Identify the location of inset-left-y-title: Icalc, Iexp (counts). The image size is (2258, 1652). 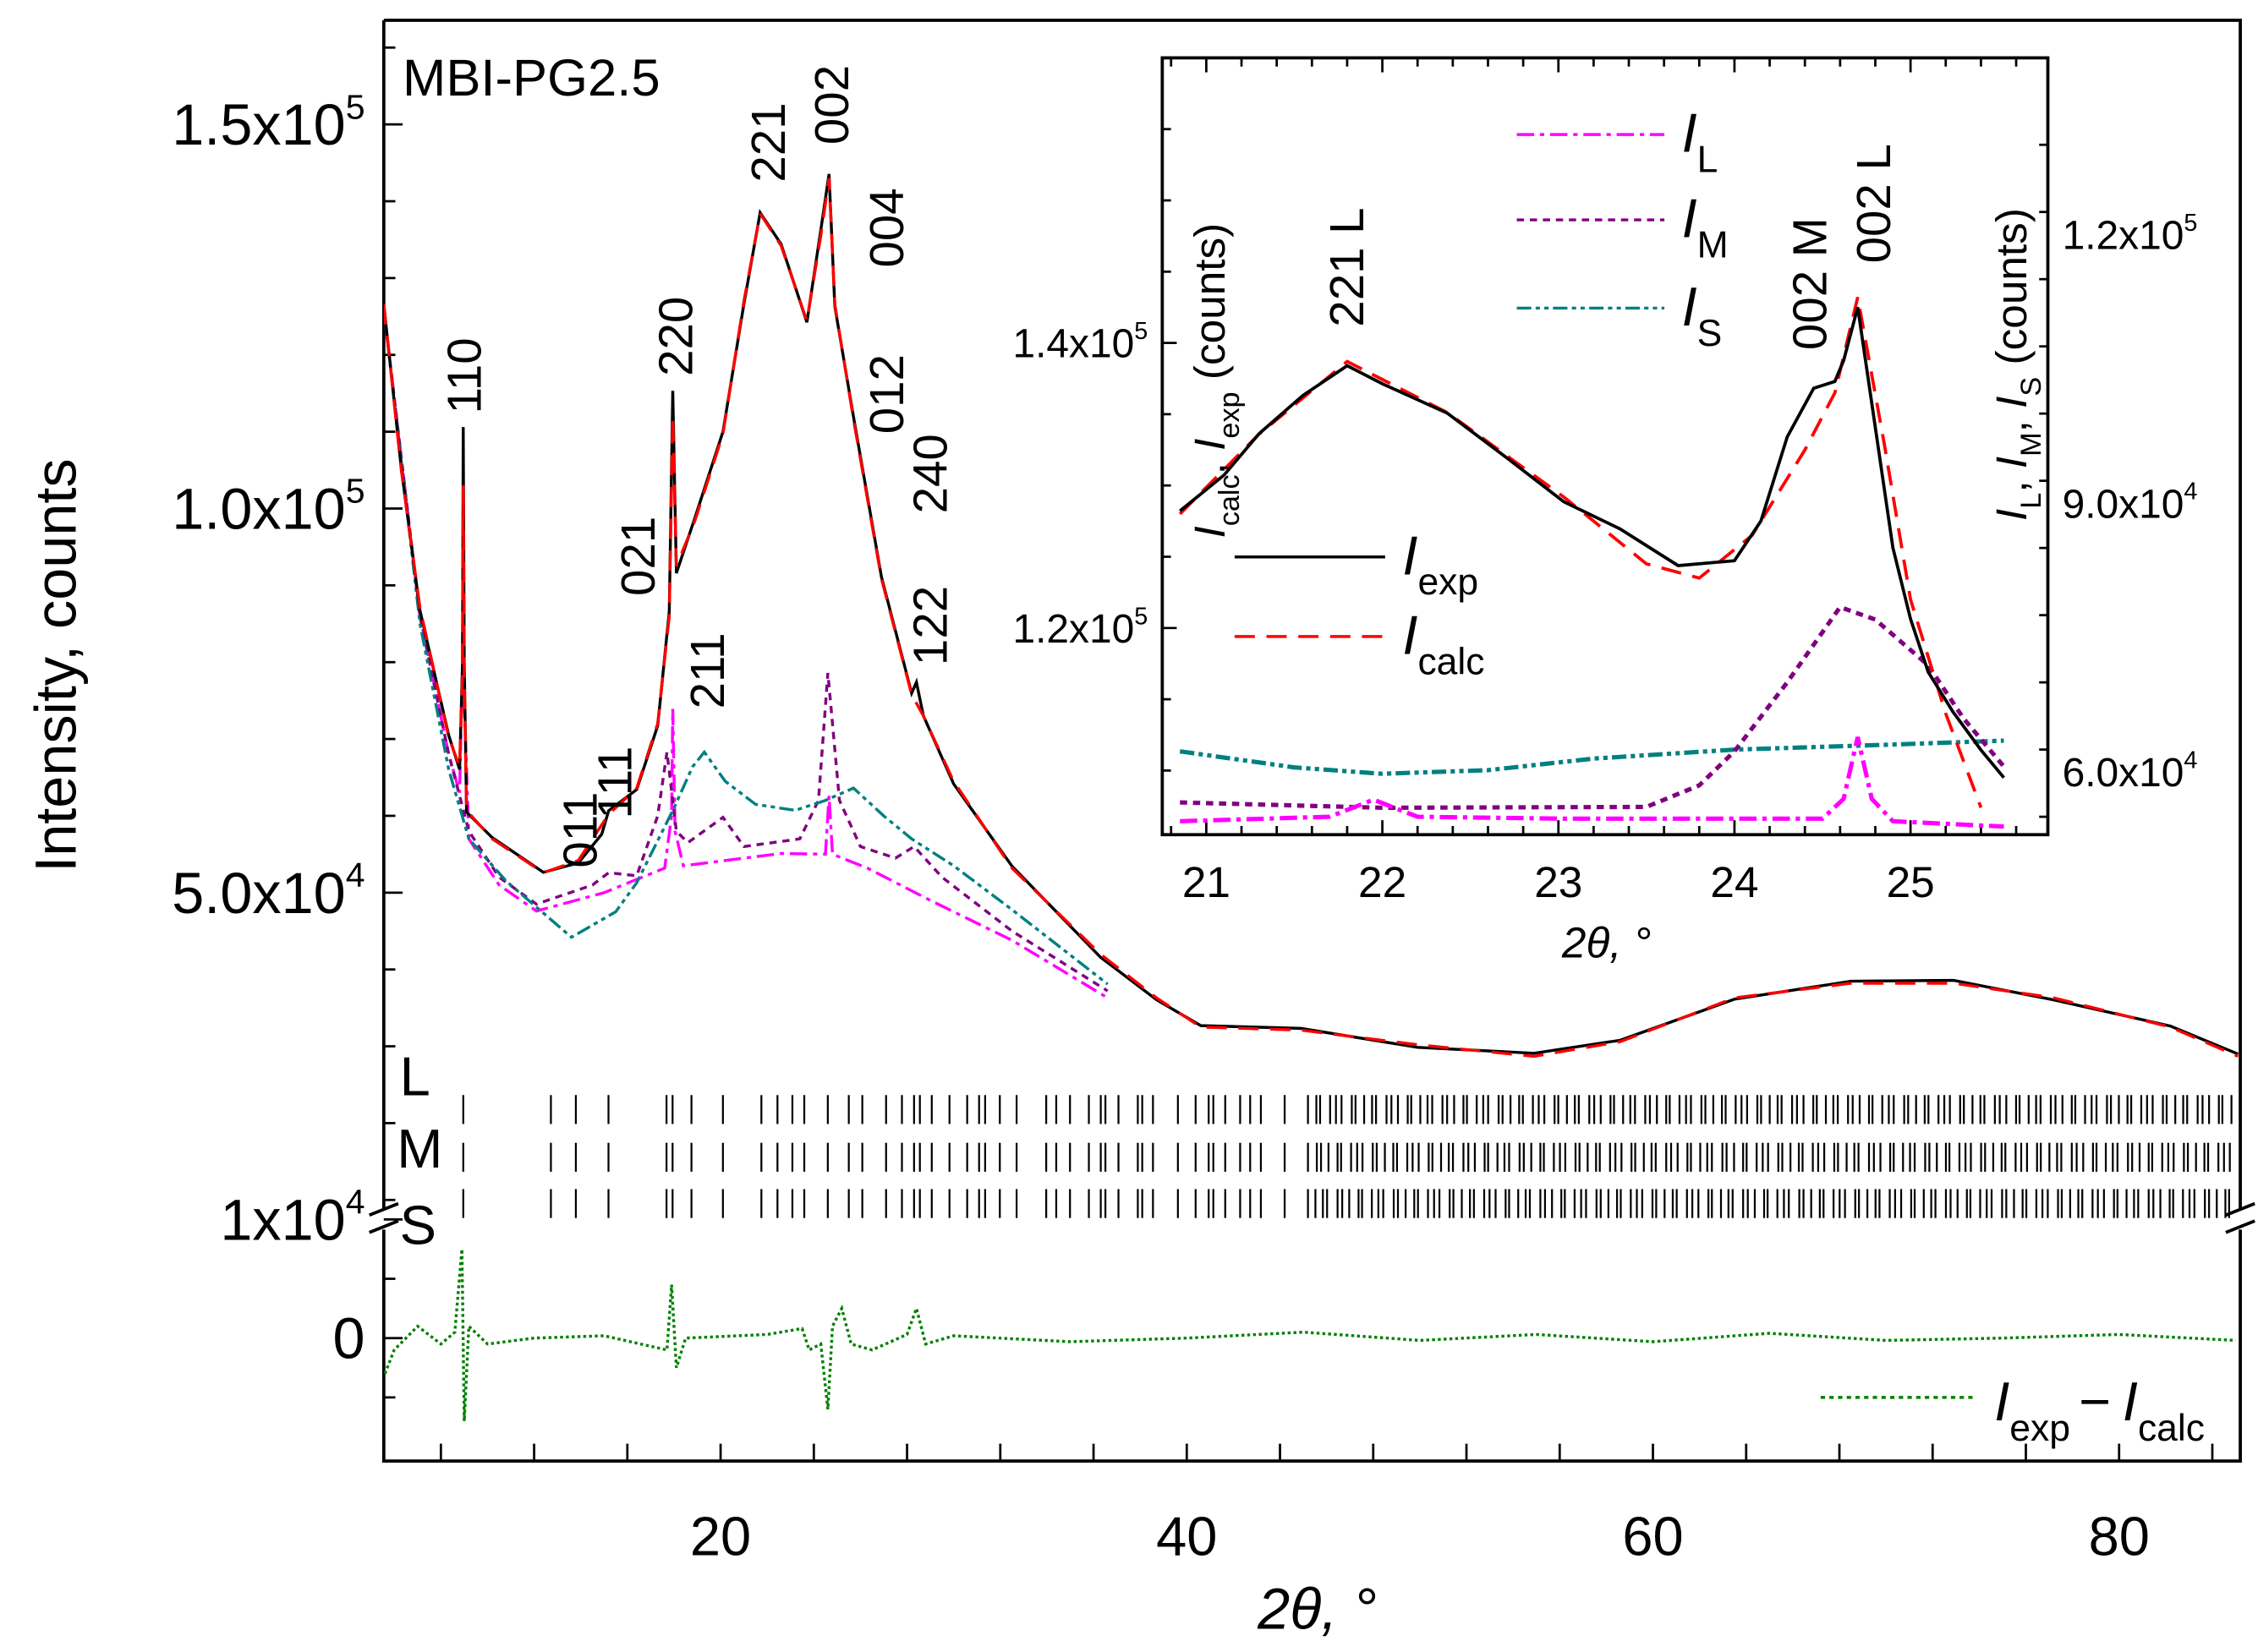
(1216, 381).